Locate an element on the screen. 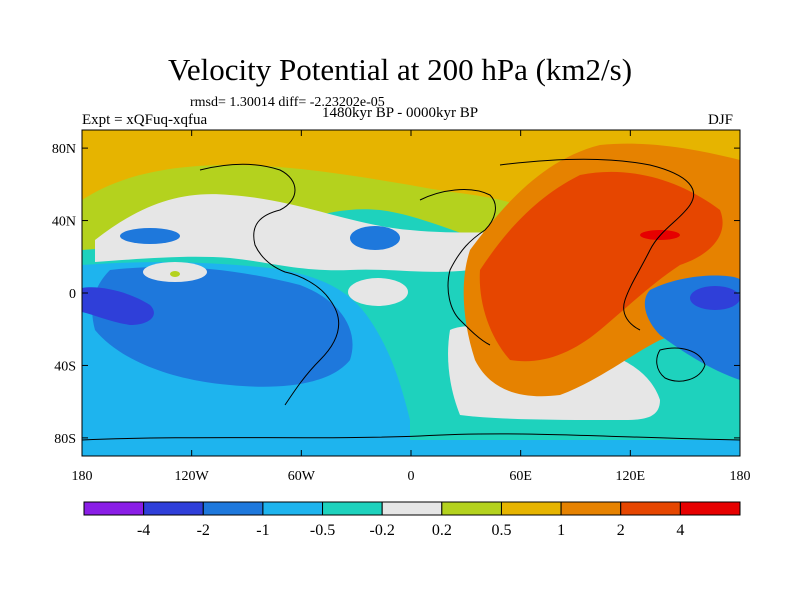 This screenshot has height=600, width=800. x-tick-label: 60E is located at coordinates (520, 476).